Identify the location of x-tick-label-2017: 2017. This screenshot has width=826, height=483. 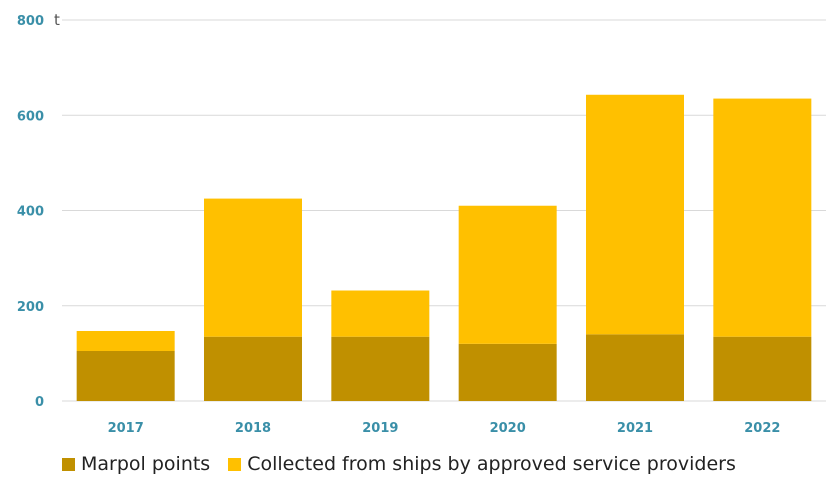
(126, 428).